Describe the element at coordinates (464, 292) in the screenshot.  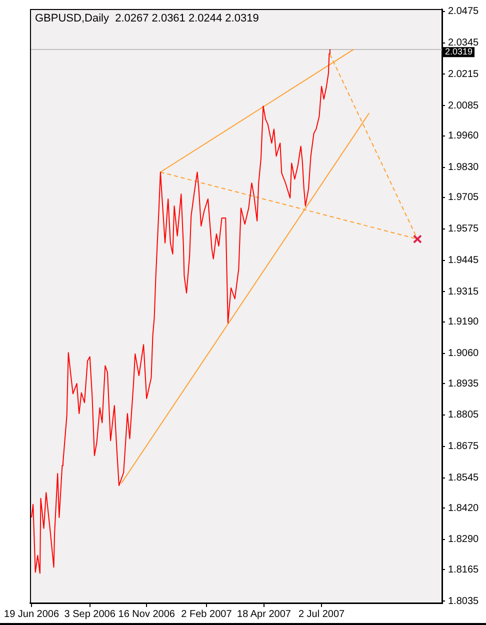
I see `y-tick-label: 1.9315` at that location.